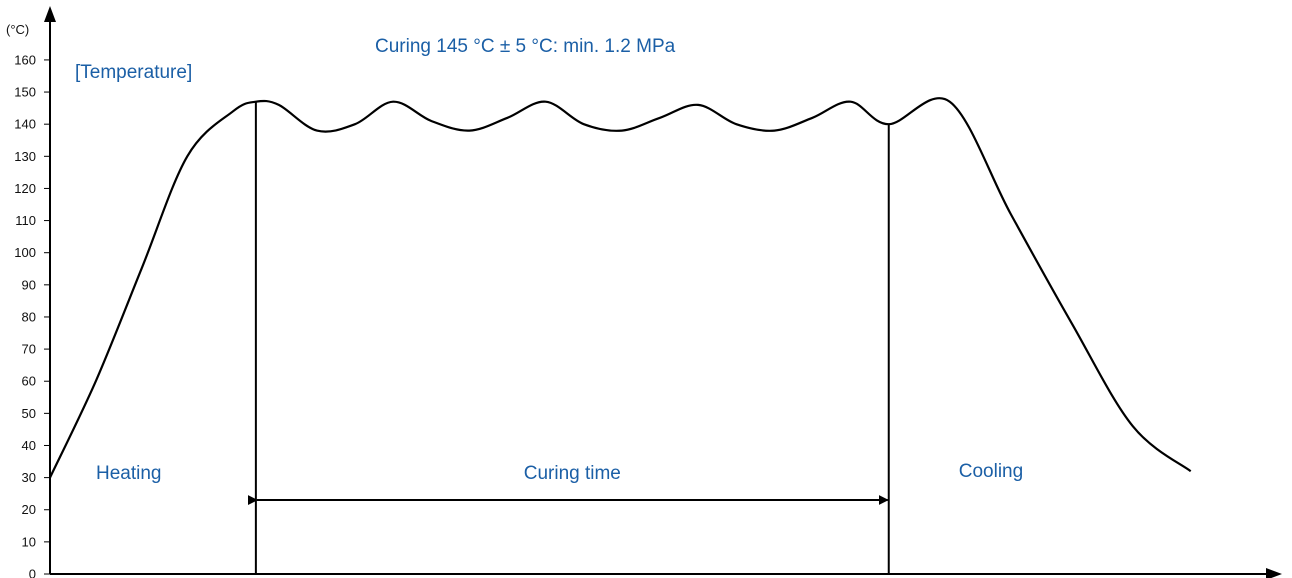  What do you see at coordinates (1274, 573) in the screenshot?
I see `x-axis-arrow-icon` at bounding box center [1274, 573].